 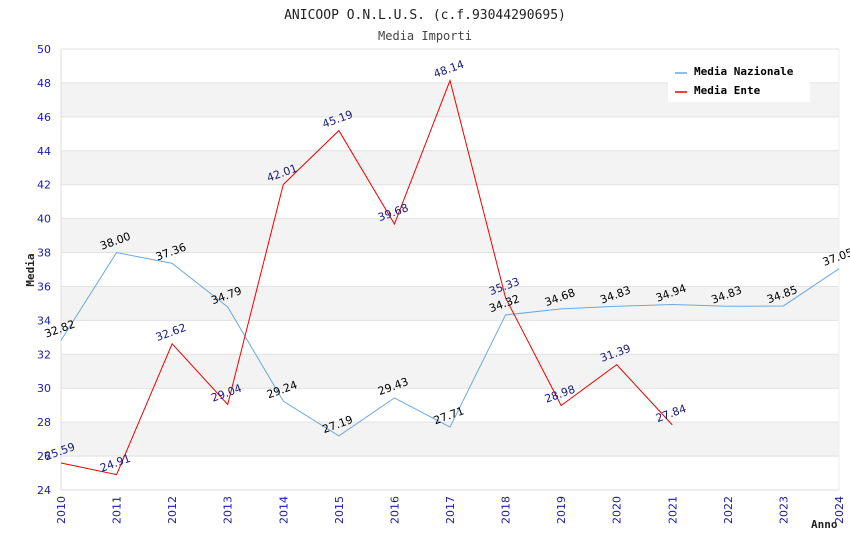 I want to click on legend-label-nazionale: Media Nazionale, so click(x=744, y=71).